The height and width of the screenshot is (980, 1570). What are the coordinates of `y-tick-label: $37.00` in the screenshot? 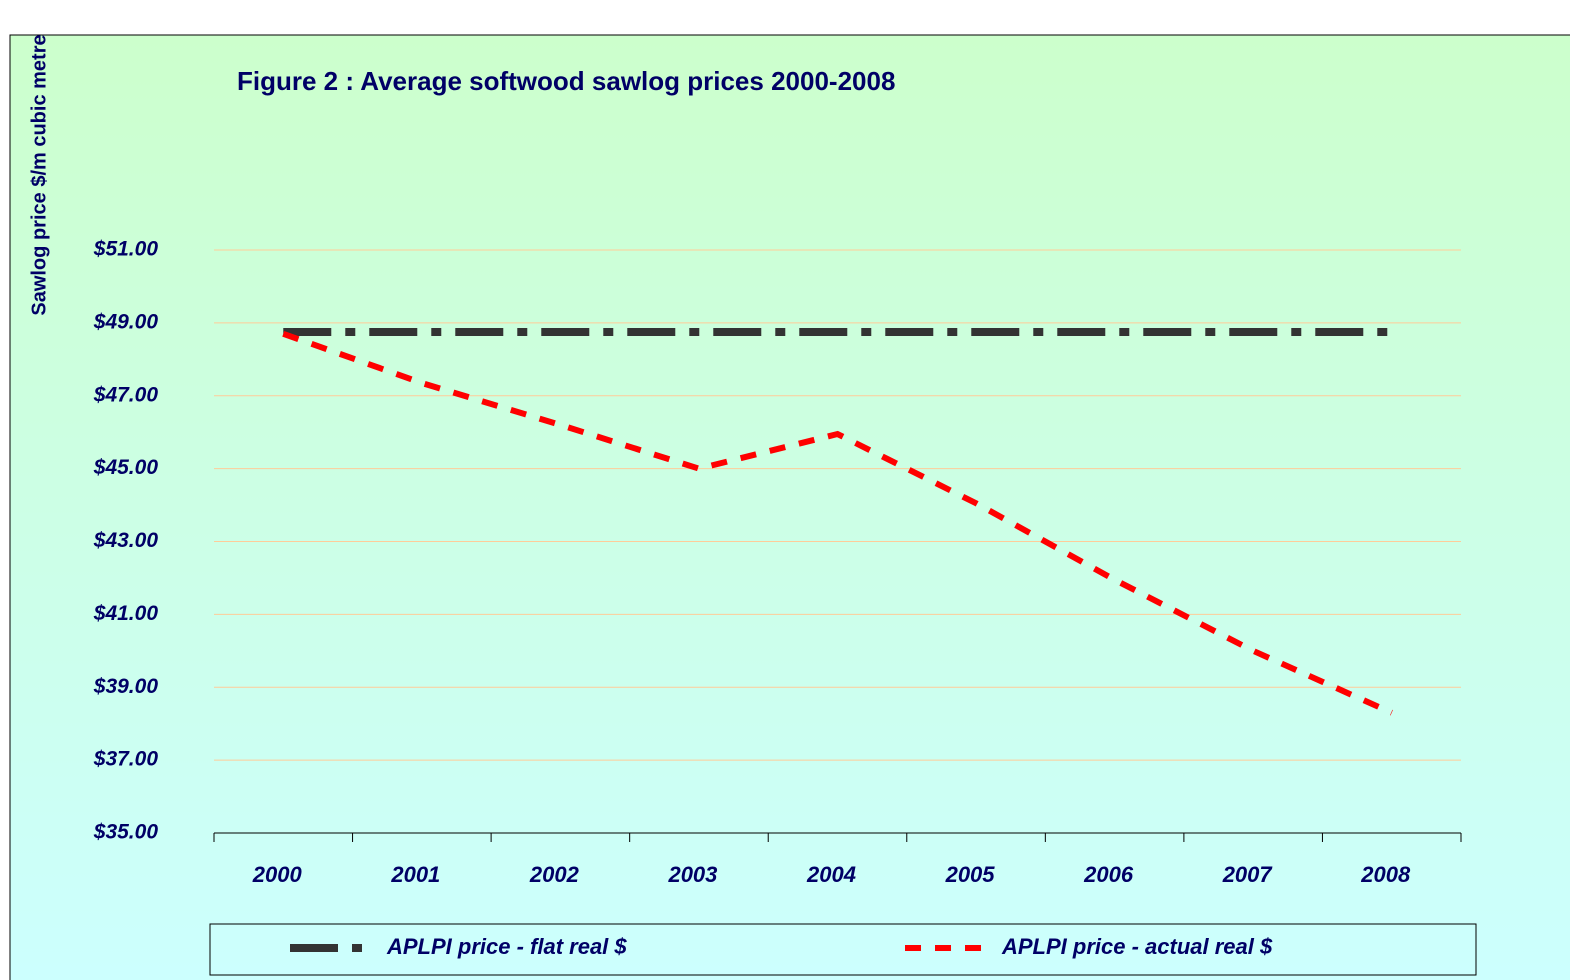 It's located at (126, 759).